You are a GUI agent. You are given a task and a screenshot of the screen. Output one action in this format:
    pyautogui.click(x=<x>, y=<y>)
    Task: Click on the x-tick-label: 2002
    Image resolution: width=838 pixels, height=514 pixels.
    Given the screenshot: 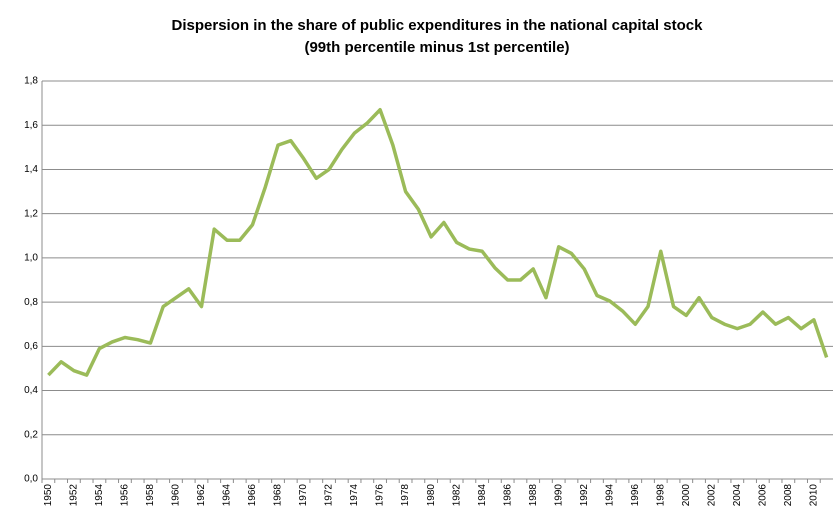 What is the action you would take?
    pyautogui.click(x=711, y=495)
    